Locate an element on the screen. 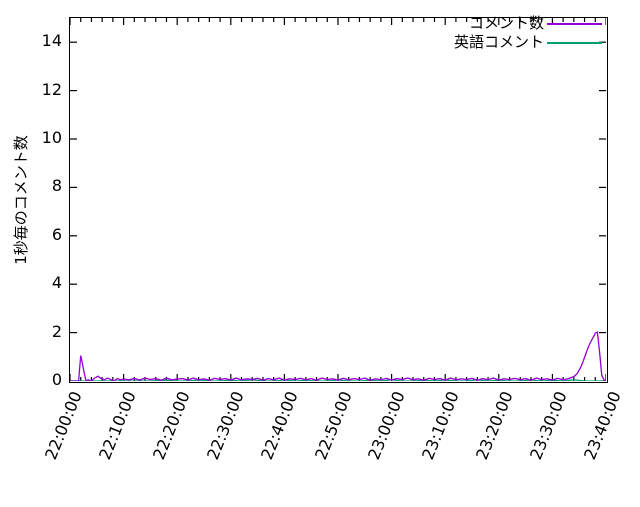  x-tick-label: 22:30:00 is located at coordinates (225, 425).